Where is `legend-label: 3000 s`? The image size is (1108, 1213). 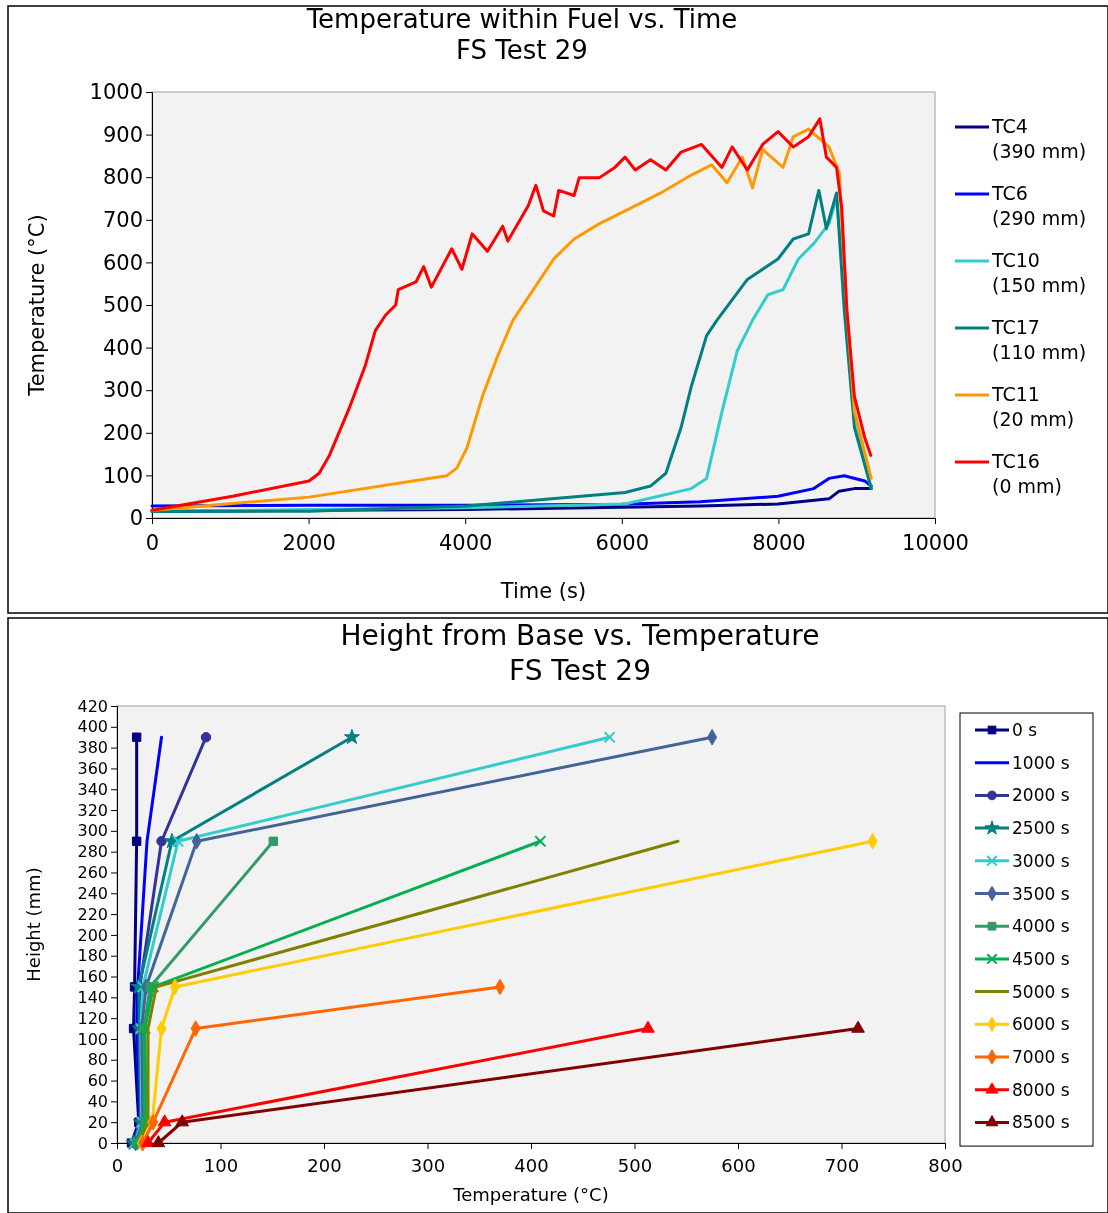 legend-label: 3000 s is located at coordinates (1041, 860).